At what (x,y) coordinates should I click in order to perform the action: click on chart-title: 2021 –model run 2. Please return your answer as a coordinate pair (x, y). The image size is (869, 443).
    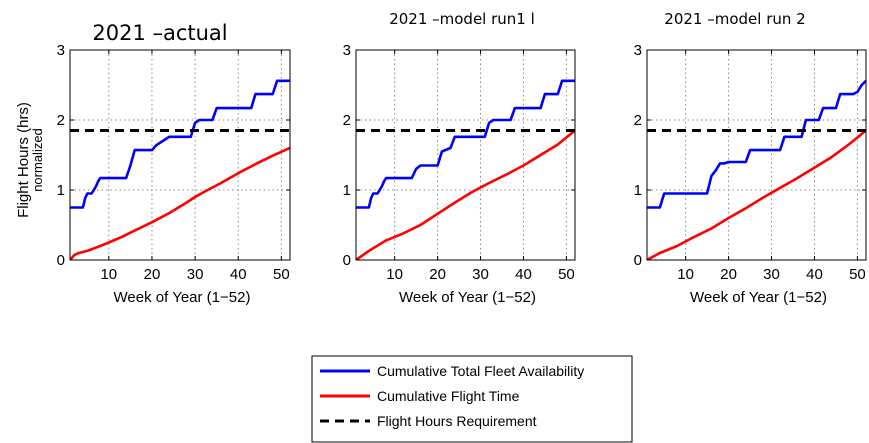
    Looking at the image, I should click on (734, 19).